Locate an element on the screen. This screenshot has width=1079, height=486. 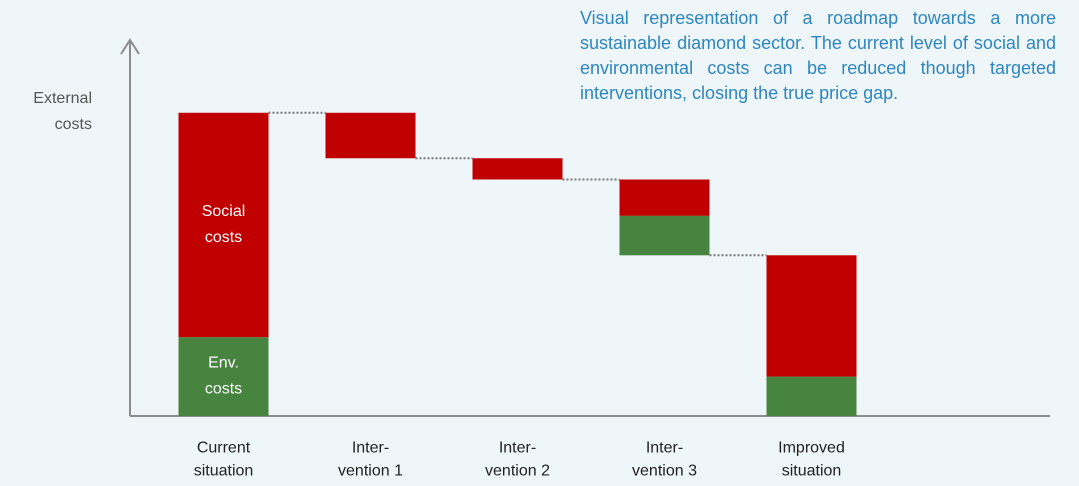
x-tick-label: Inter-vention 2 is located at coordinates (517, 460).